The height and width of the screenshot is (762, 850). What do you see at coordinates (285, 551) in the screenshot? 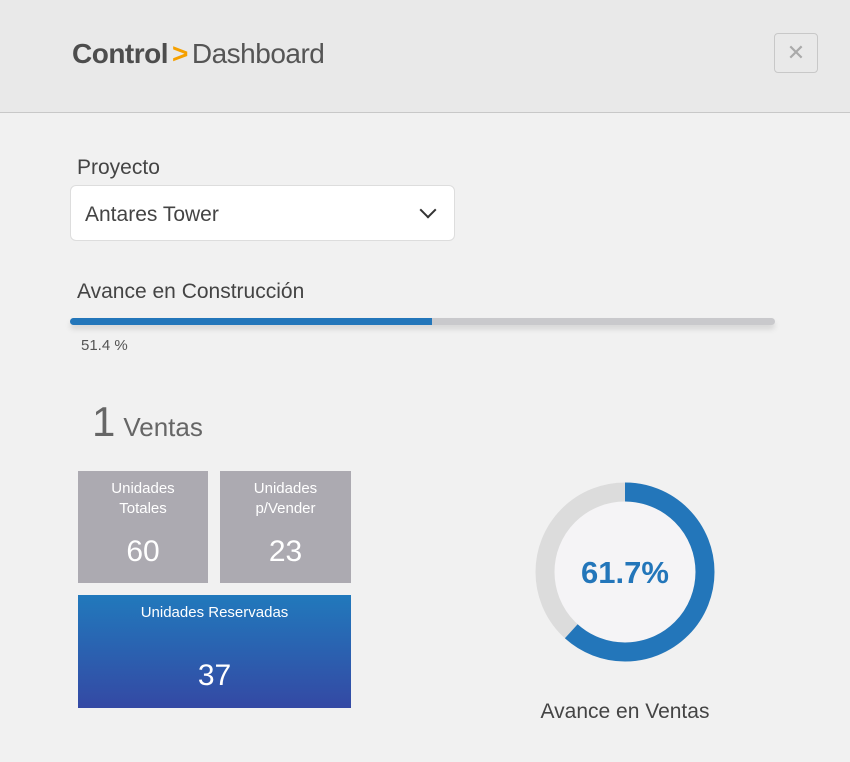
I see `tile-value: 23` at bounding box center [285, 551].